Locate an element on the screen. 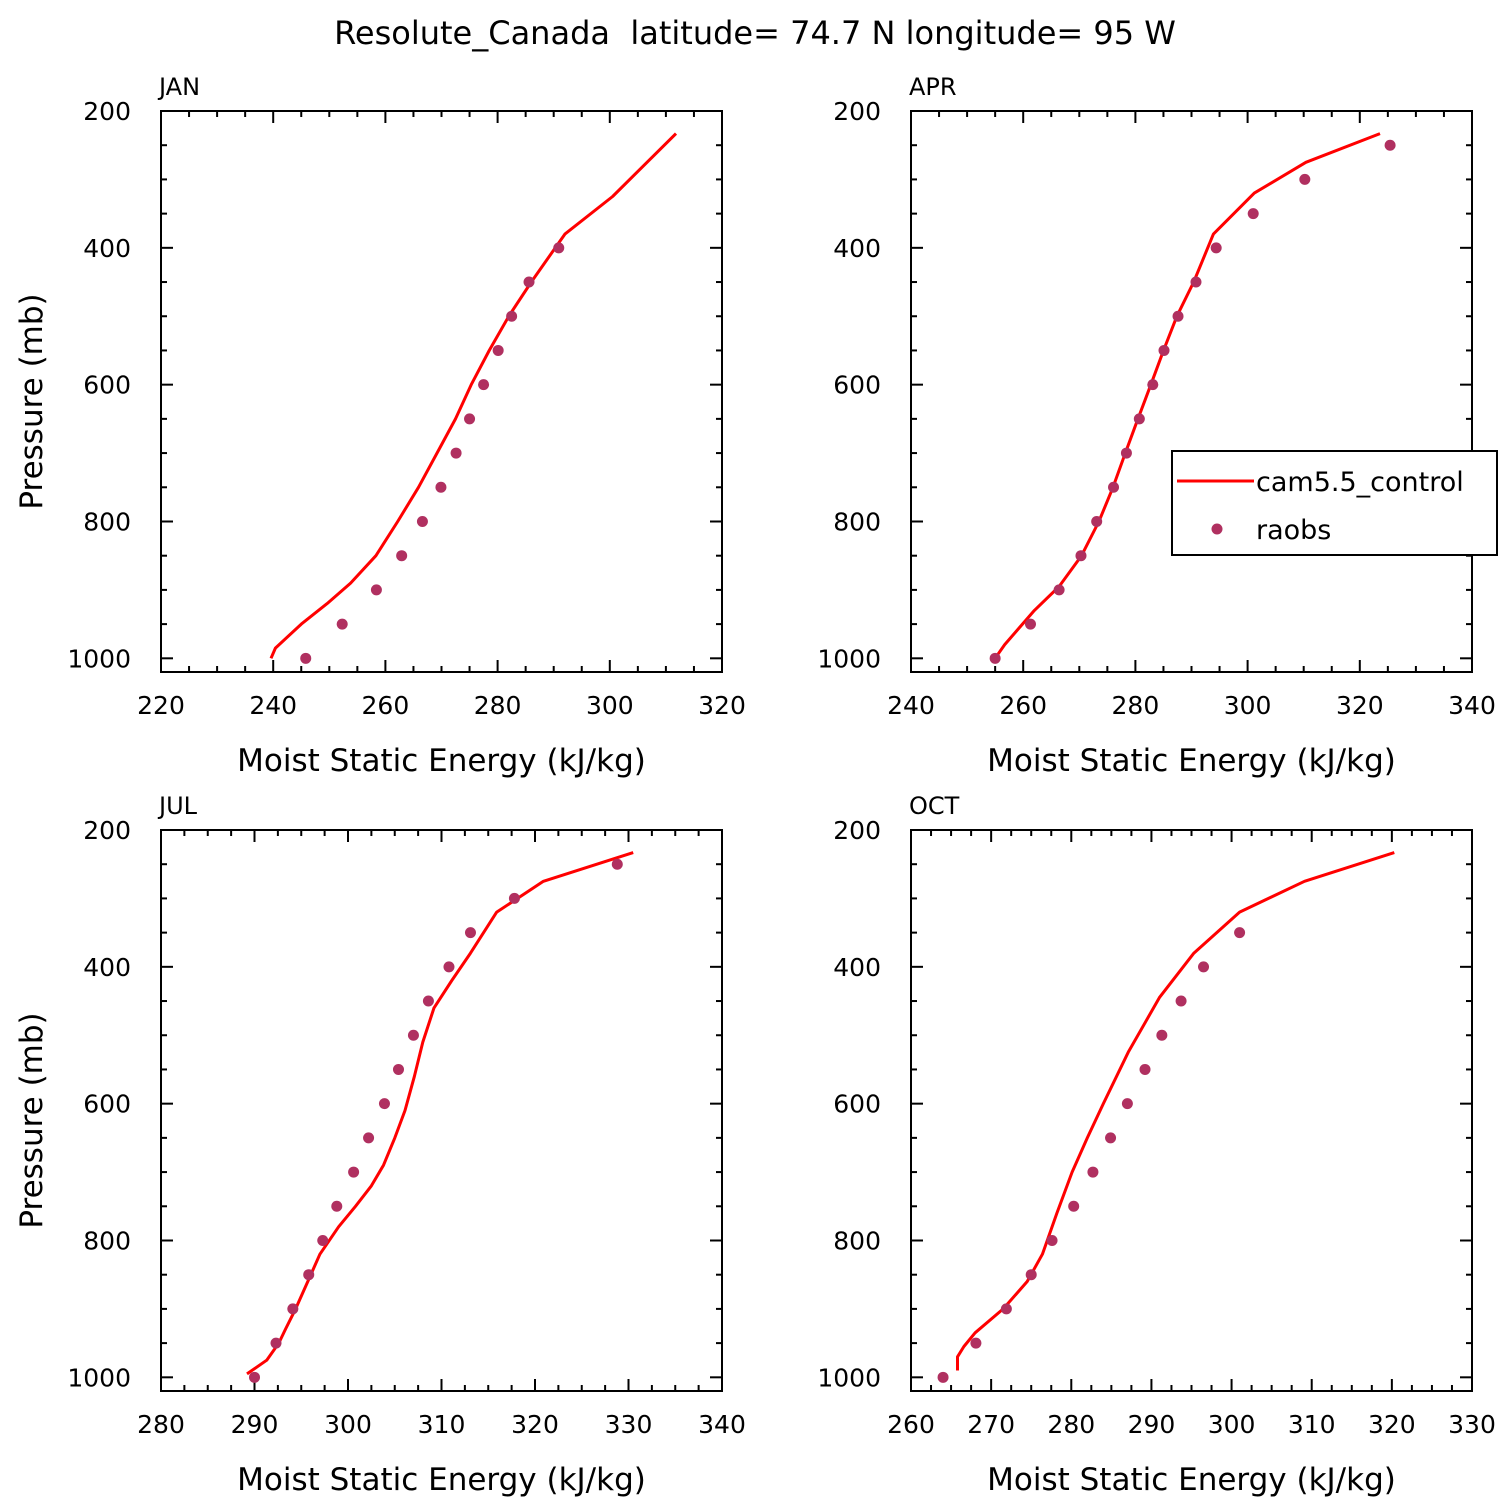 The width and height of the screenshot is (1510, 1510). legend-box is located at coordinates (1334, 503).